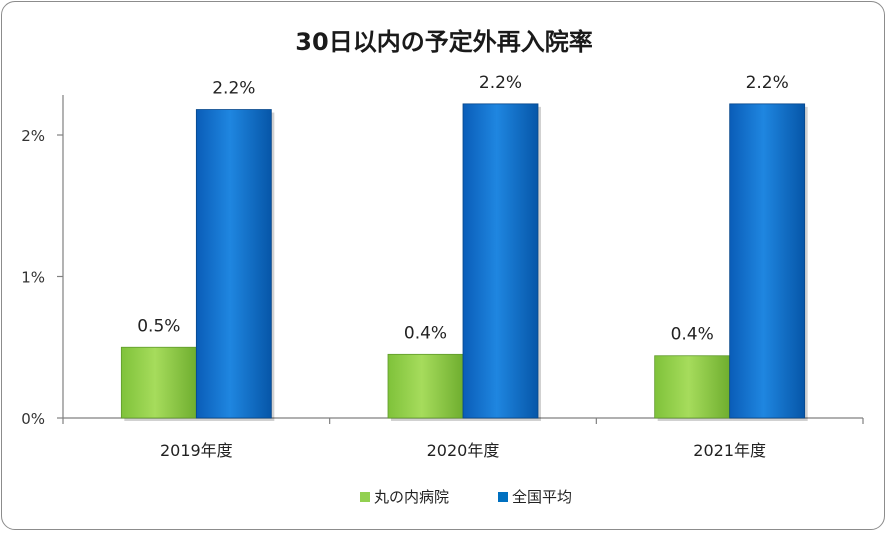 The width and height of the screenshot is (888, 533). What do you see at coordinates (466, 497) in the screenshot?
I see `legend: 丸の内病院 全国平均` at bounding box center [466, 497].